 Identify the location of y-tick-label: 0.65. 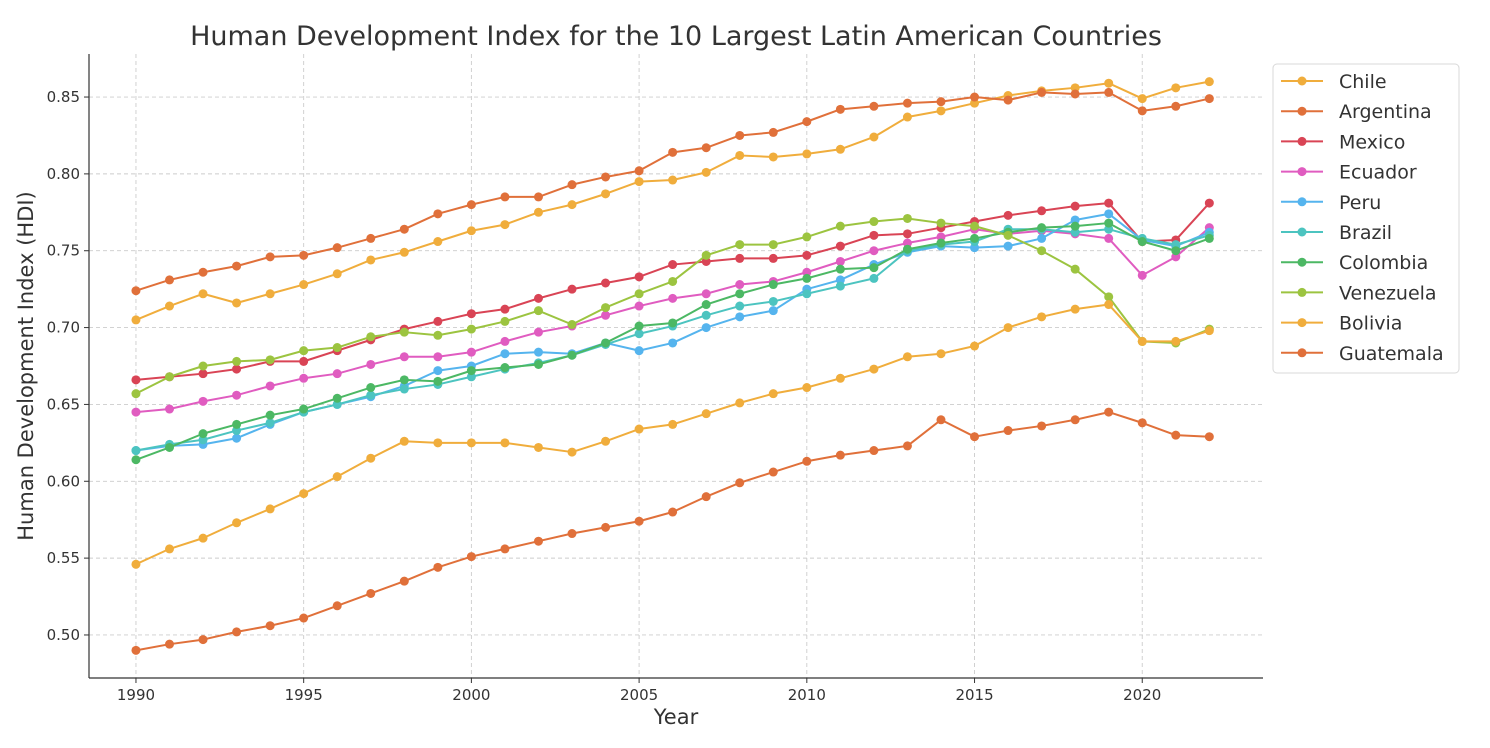
(63, 404).